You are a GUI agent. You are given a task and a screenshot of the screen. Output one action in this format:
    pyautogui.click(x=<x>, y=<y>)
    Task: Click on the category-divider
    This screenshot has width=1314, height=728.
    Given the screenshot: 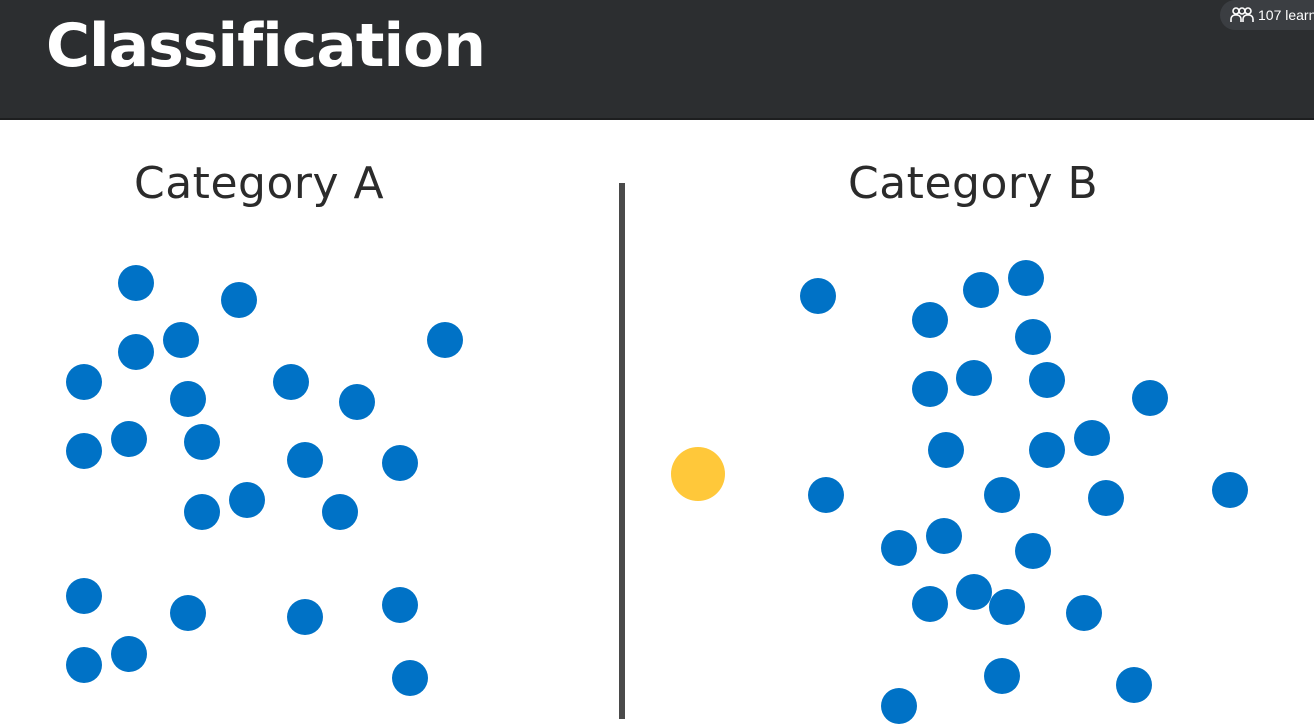 What is the action you would take?
    pyautogui.click(x=622, y=451)
    